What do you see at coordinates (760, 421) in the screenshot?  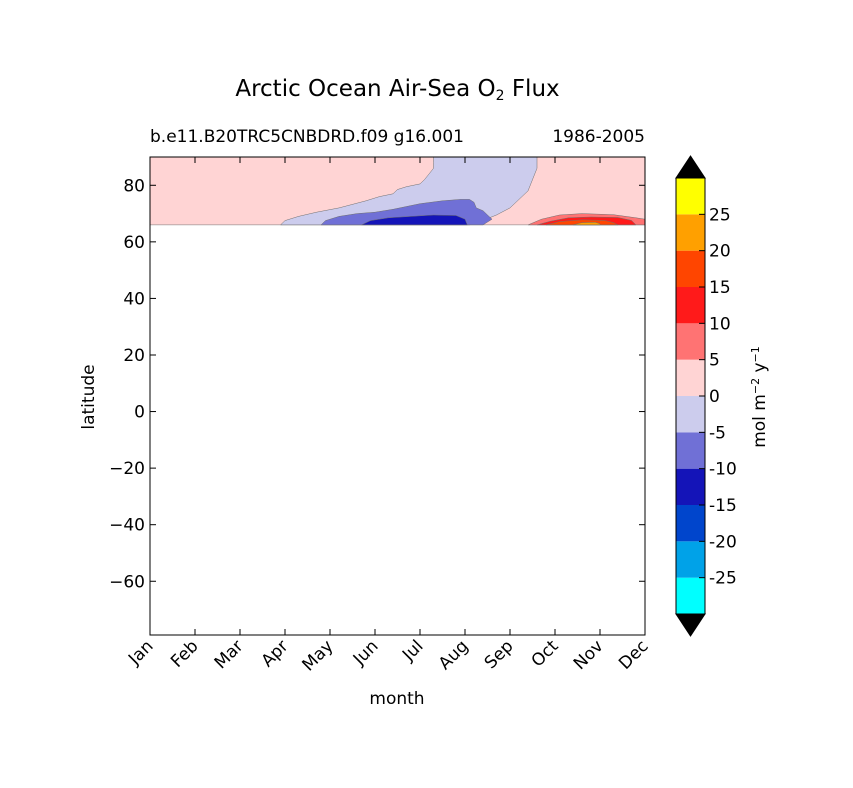 I see `colorbar-label-unit: mol m` at bounding box center [760, 421].